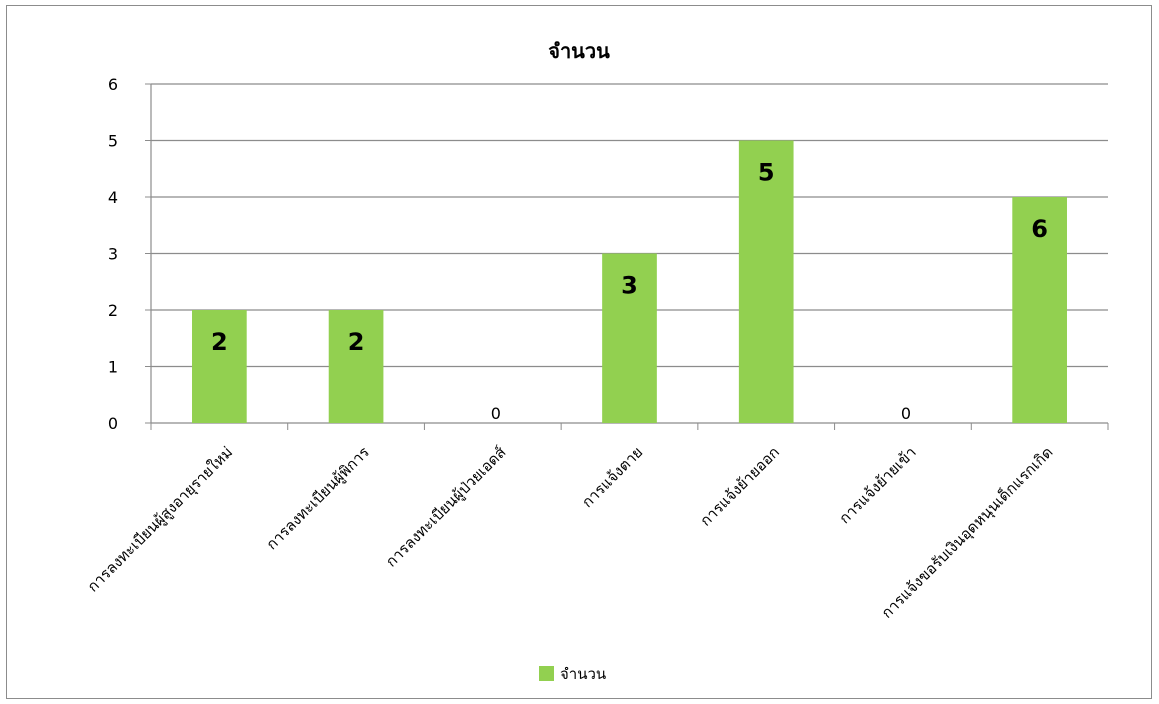 The image size is (1159, 704). Describe the element at coordinates (583, 674) in the screenshot. I see `legend-label: จำนวน` at that location.